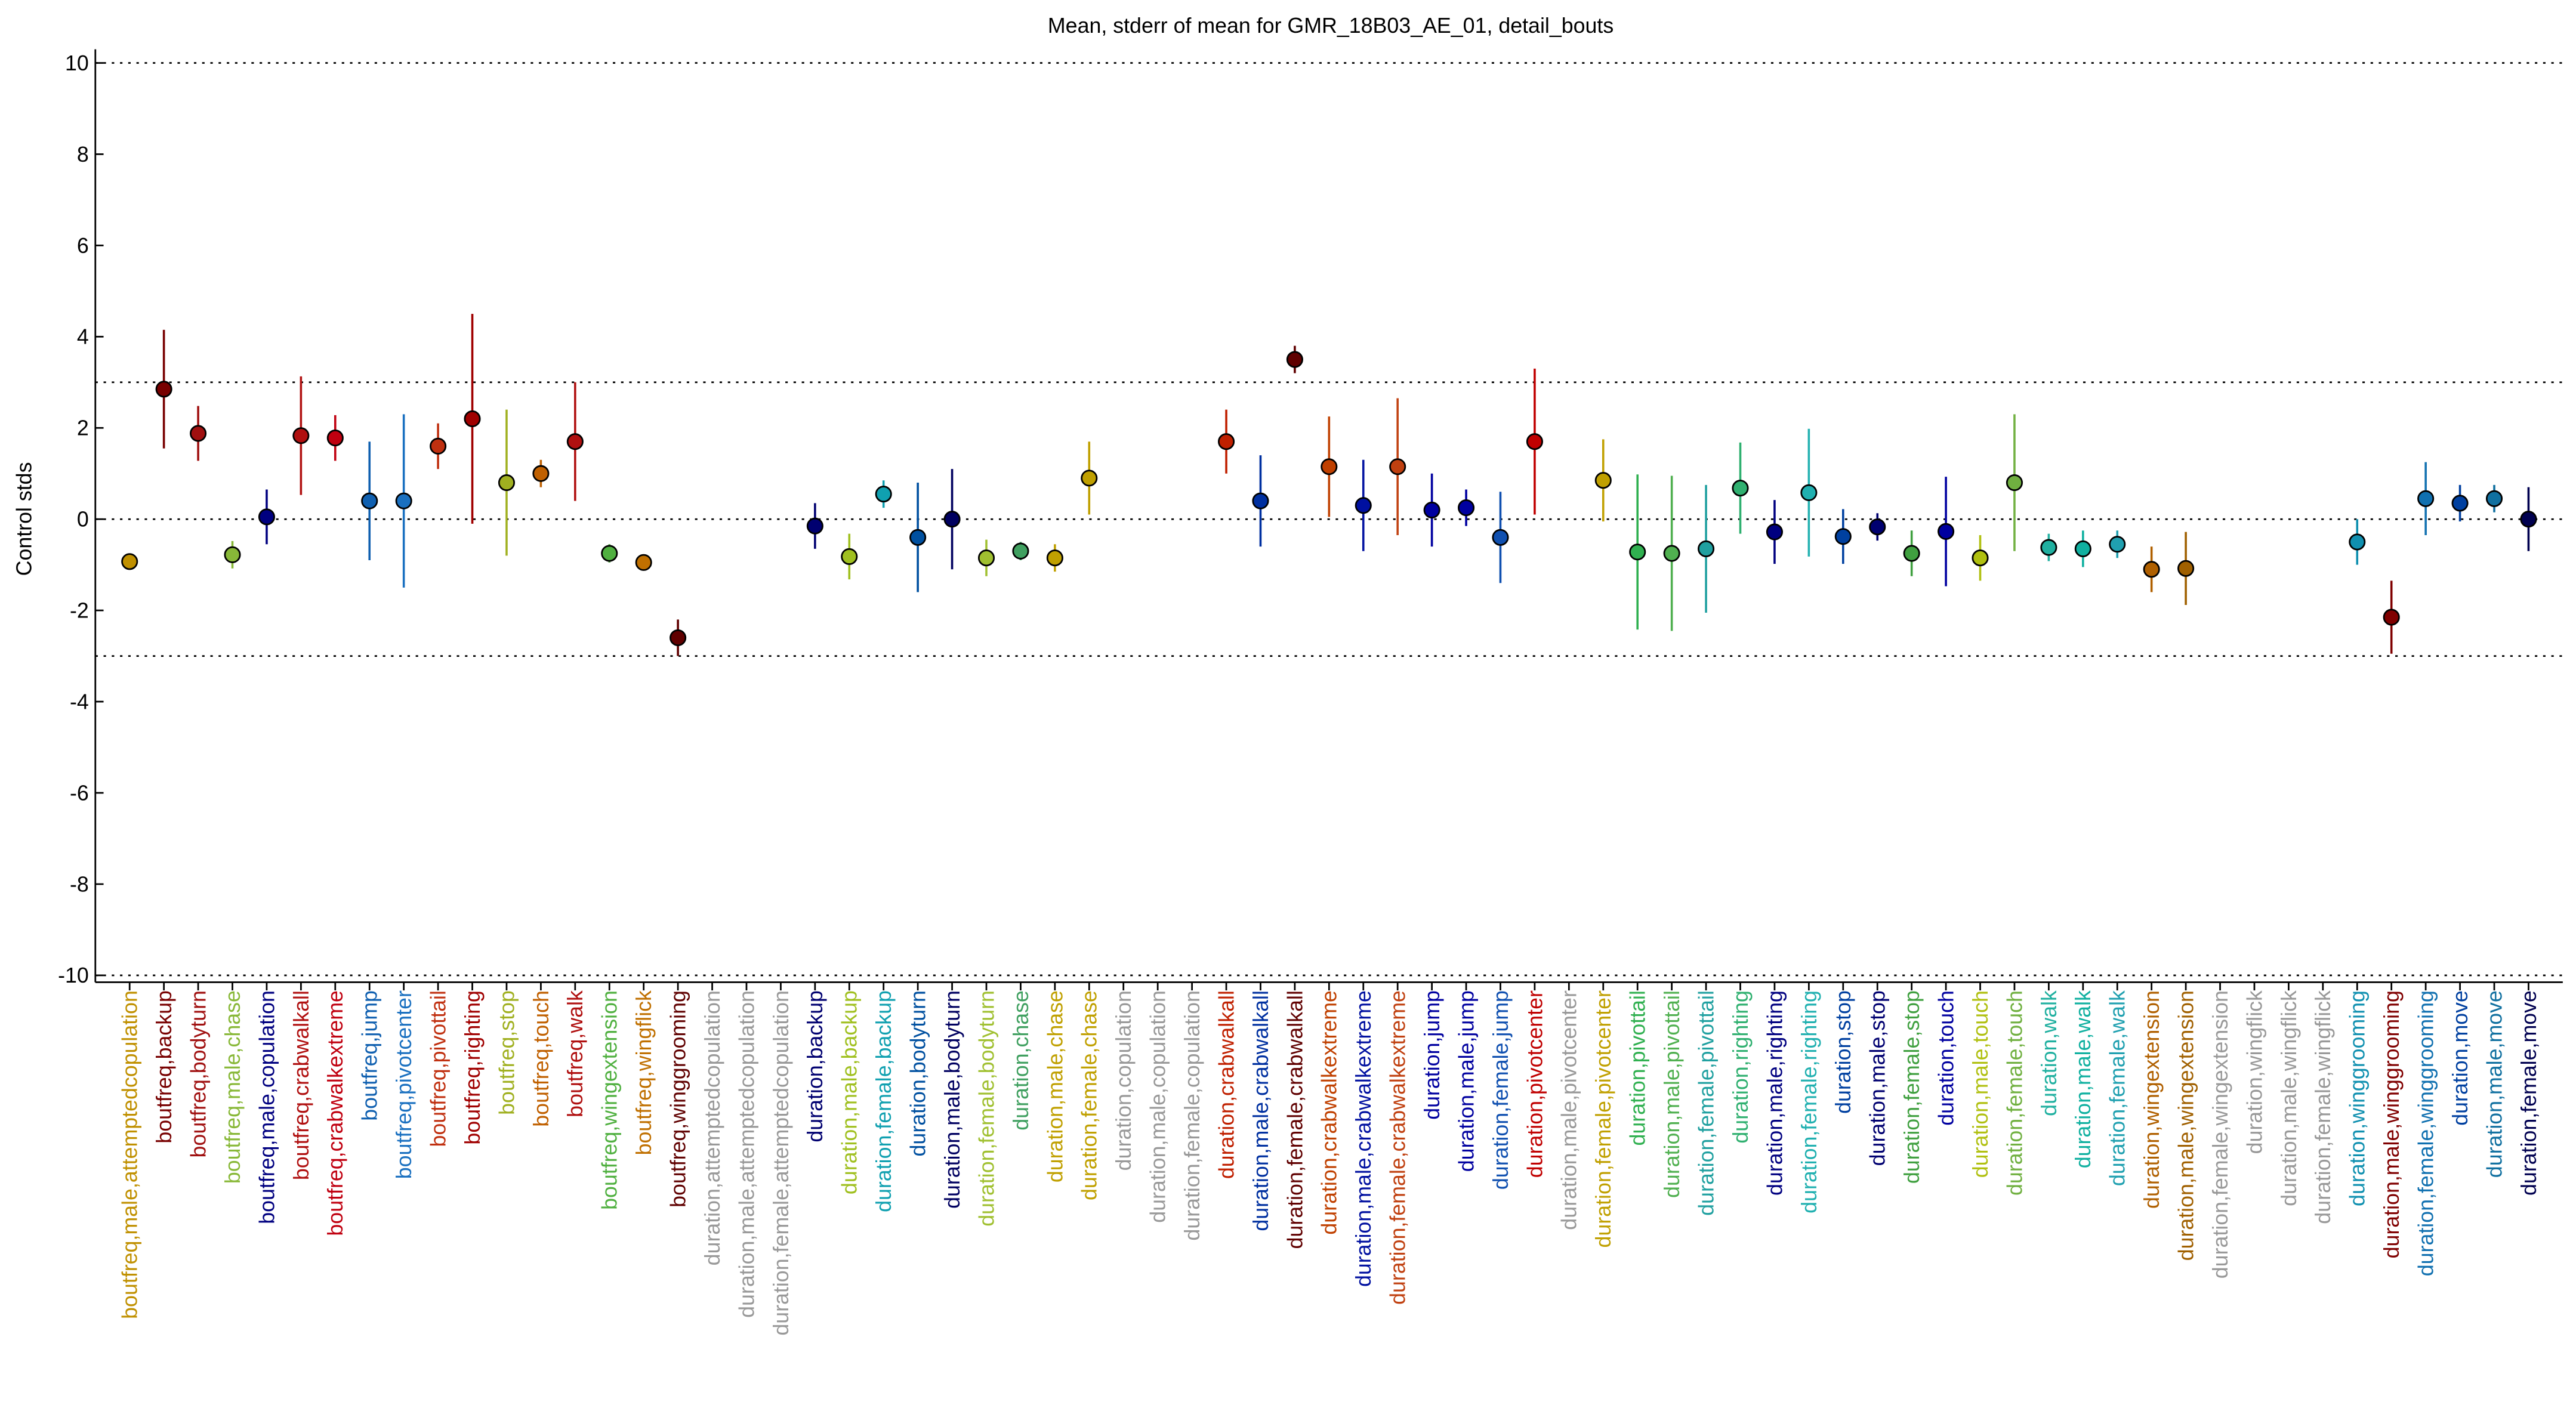  I want to click on x-tick-label: boutfreq,male,chase, so click(233, 1087).